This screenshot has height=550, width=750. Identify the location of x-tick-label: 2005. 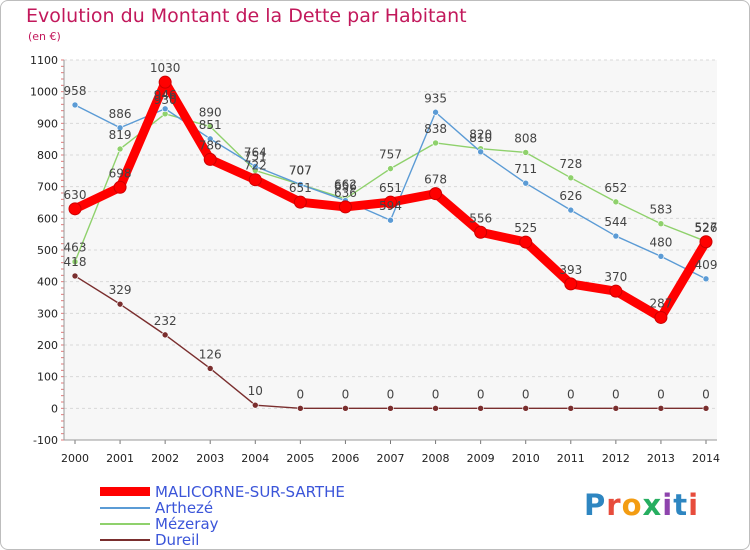
(300, 458).